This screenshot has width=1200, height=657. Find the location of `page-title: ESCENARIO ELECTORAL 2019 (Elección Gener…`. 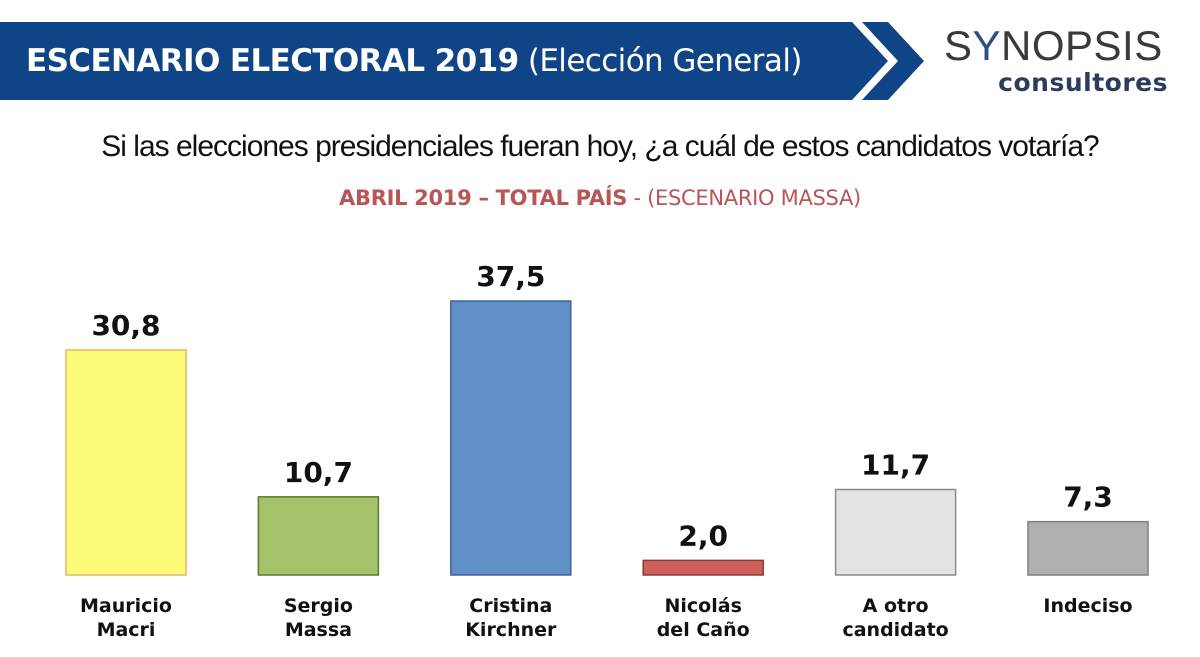

page-title: ESCENARIO ELECTORAL 2019 (Elección Gener… is located at coordinates (414, 61).